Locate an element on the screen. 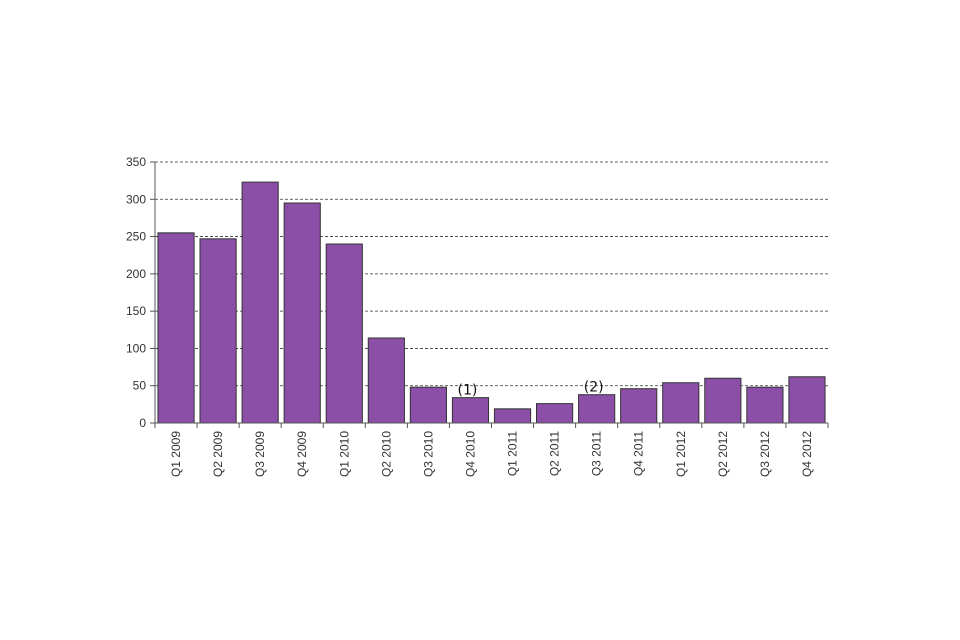  x-tick-label: Q2 2010 is located at coordinates (386, 454).